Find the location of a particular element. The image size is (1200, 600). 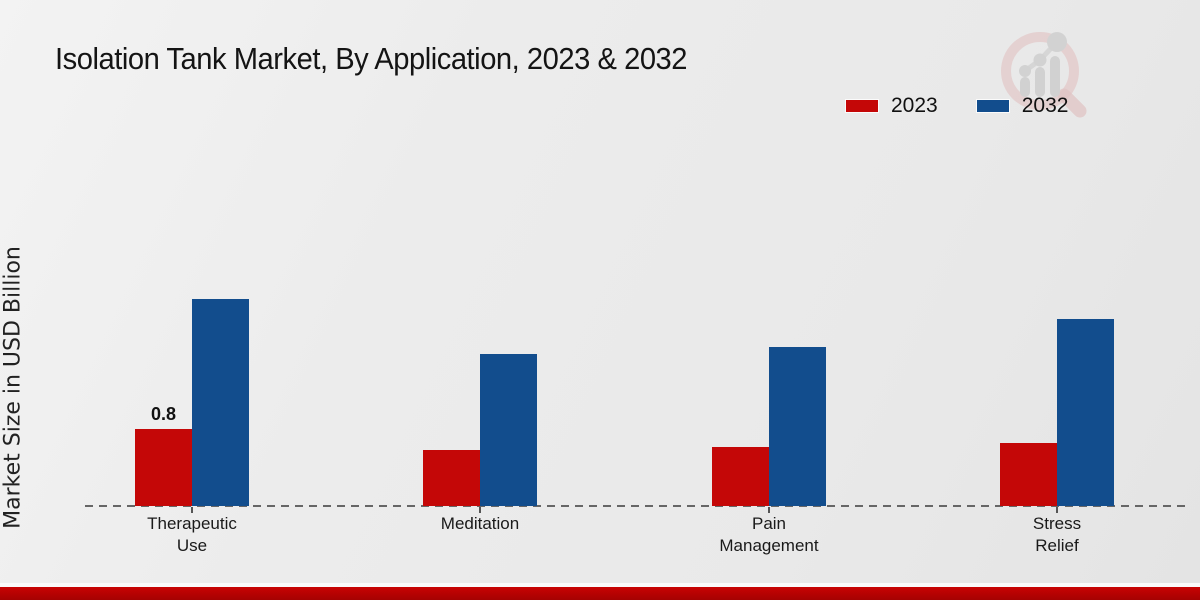

x-axis-tick-pain-management is located at coordinates (769, 510).